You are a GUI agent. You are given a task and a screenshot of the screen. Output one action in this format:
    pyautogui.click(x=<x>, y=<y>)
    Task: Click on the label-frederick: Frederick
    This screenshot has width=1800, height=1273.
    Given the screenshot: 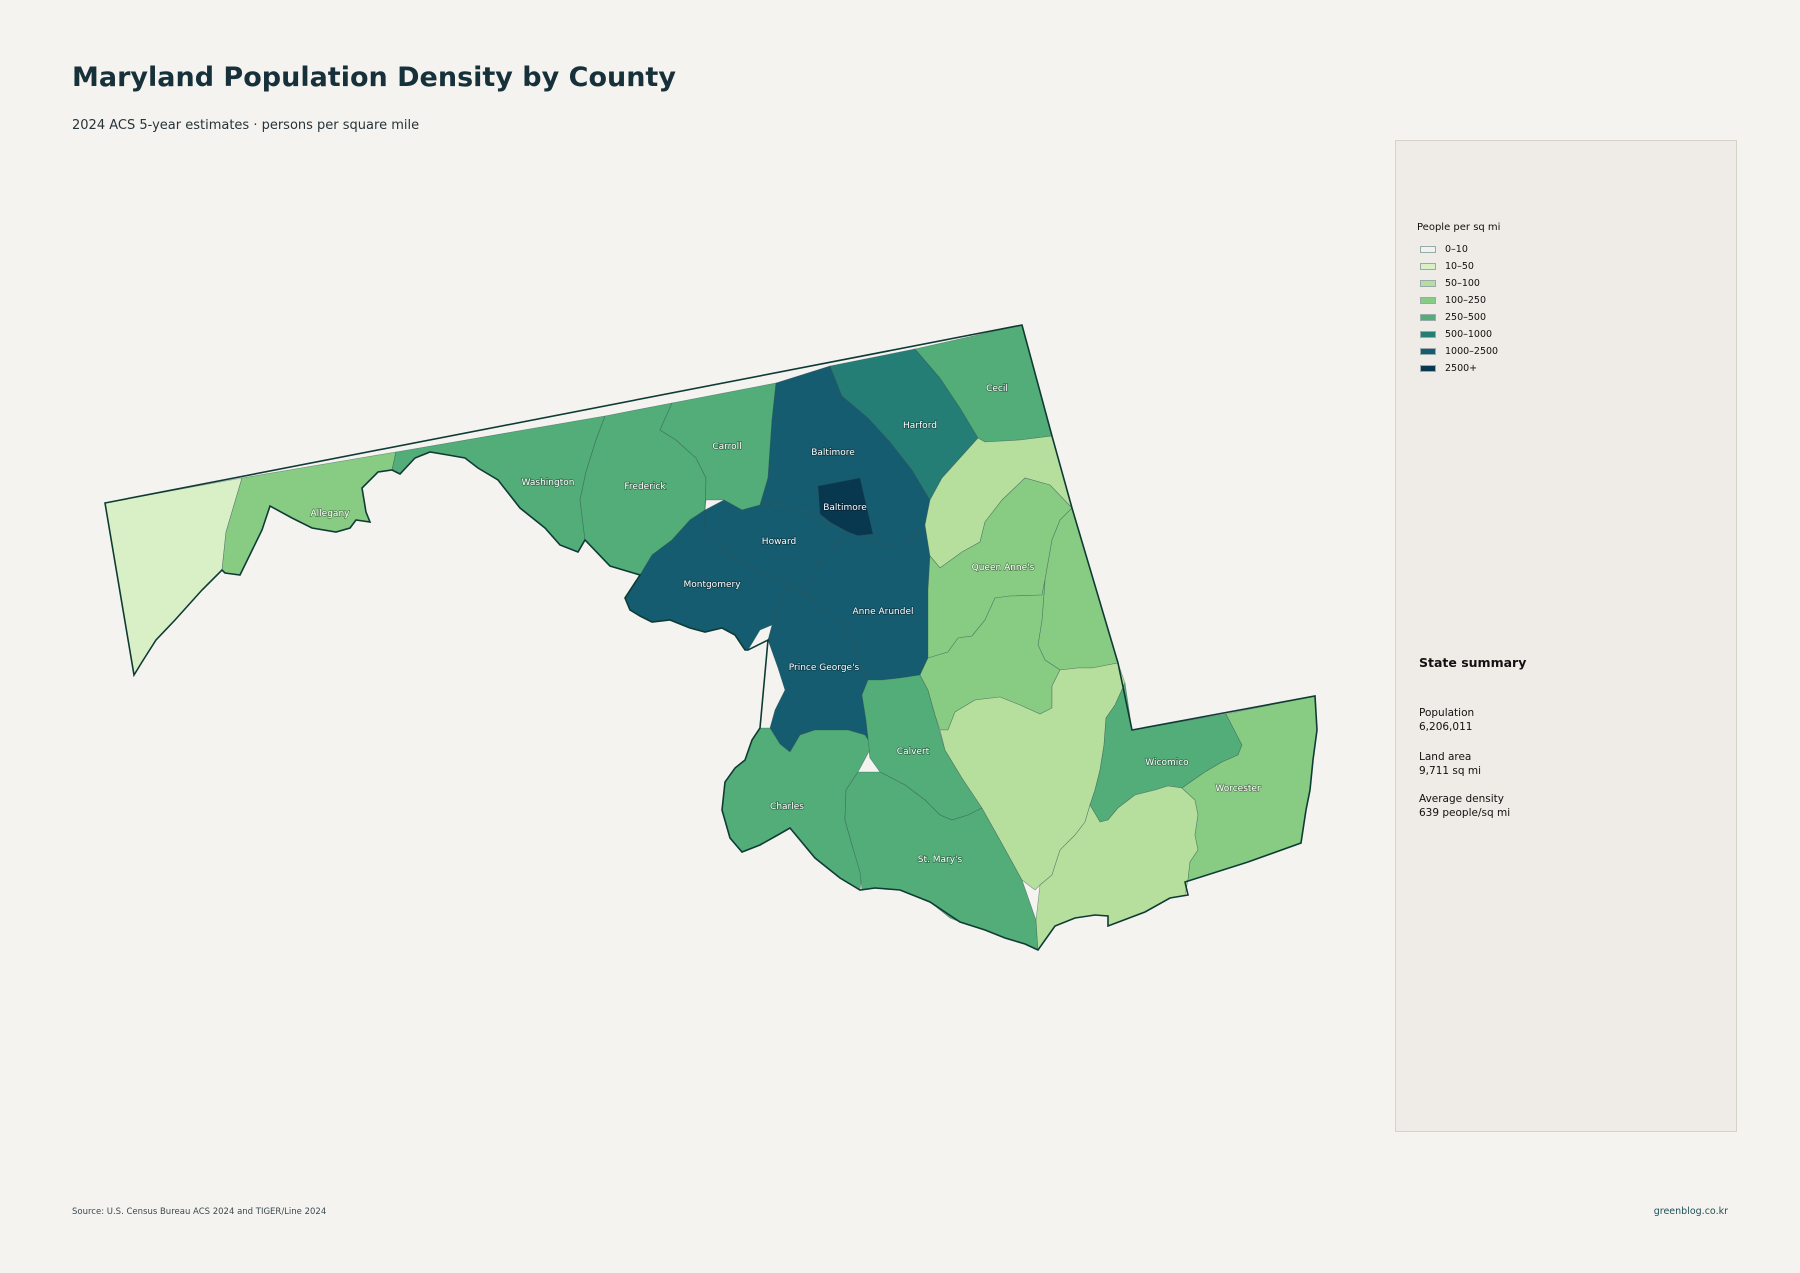 What is the action you would take?
    pyautogui.click(x=645, y=487)
    